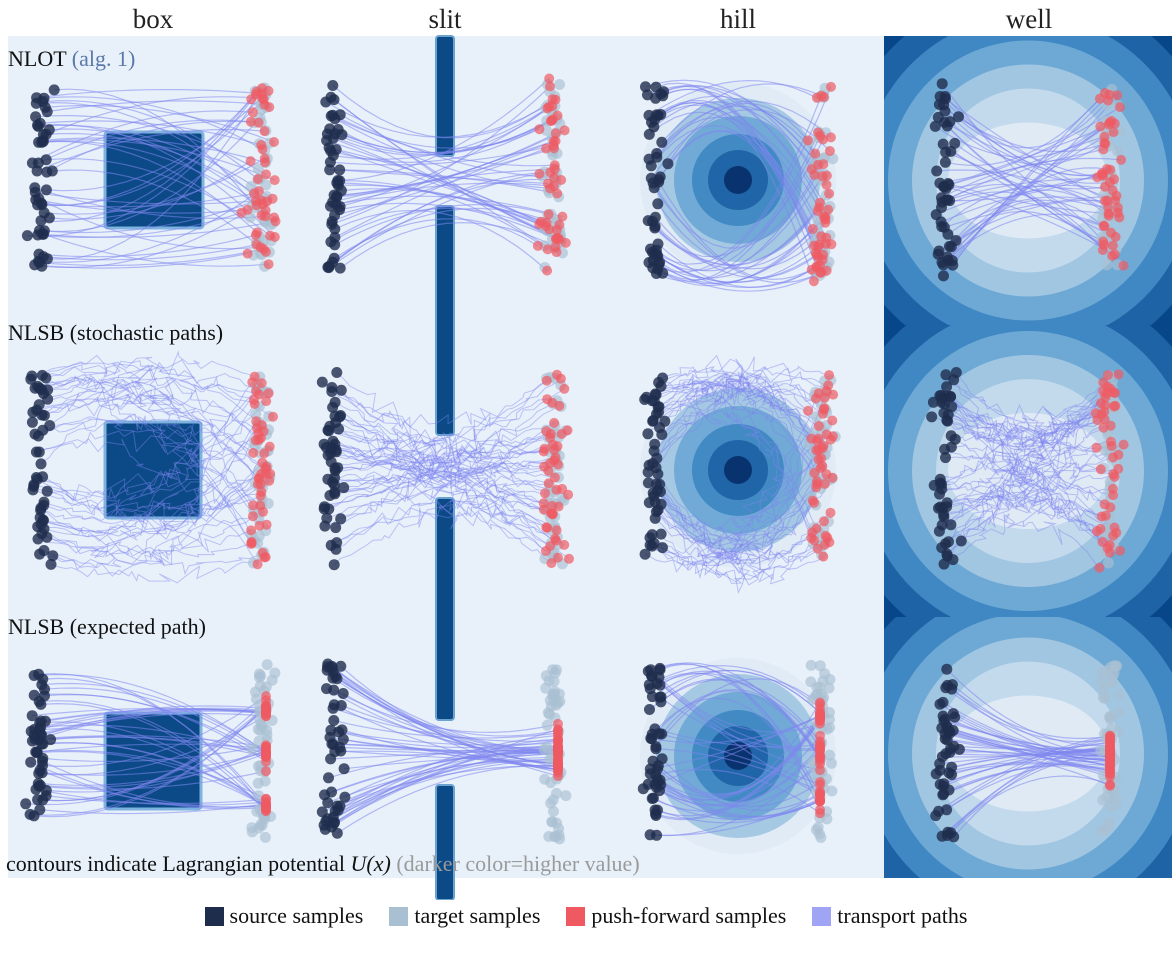 Image resolution: width=1172 pixels, height=959 pixels. What do you see at coordinates (296, 915) in the screenshot?
I see `legend-label: source samples` at bounding box center [296, 915].